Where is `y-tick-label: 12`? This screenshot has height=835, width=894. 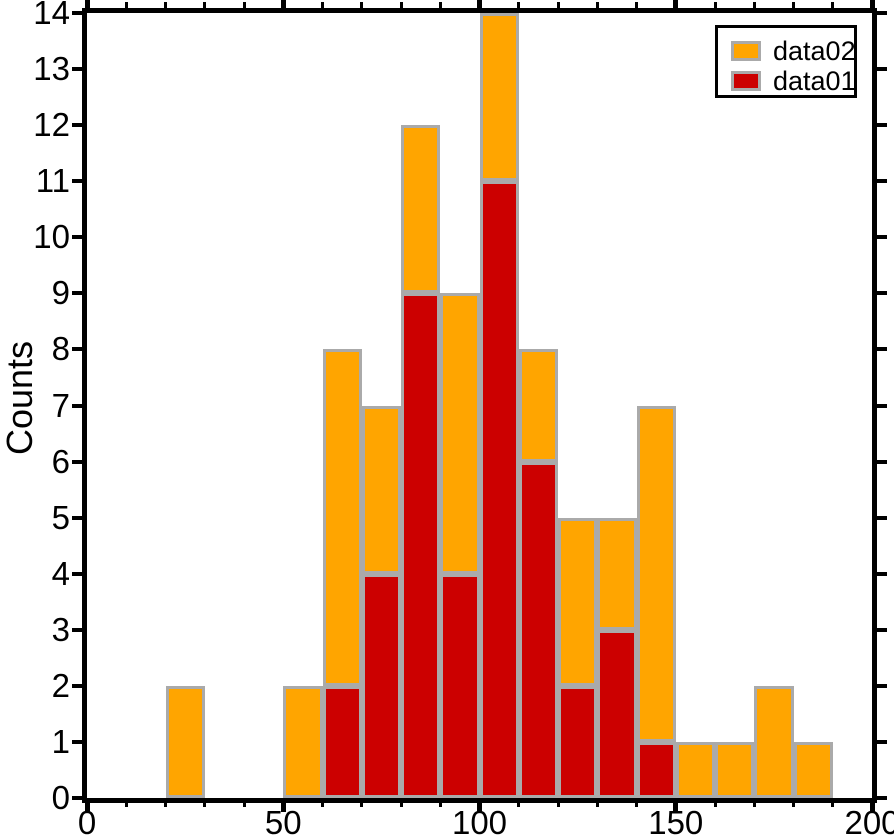
y-tick-label: 12 is located at coordinates (51, 125).